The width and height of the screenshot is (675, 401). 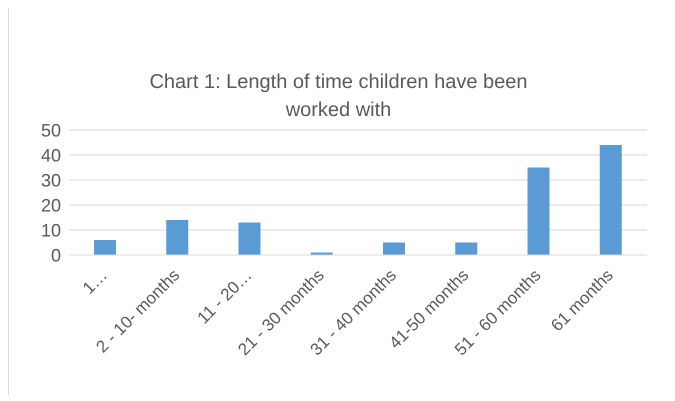 I want to click on y-tick-label: 20, so click(x=50, y=205).